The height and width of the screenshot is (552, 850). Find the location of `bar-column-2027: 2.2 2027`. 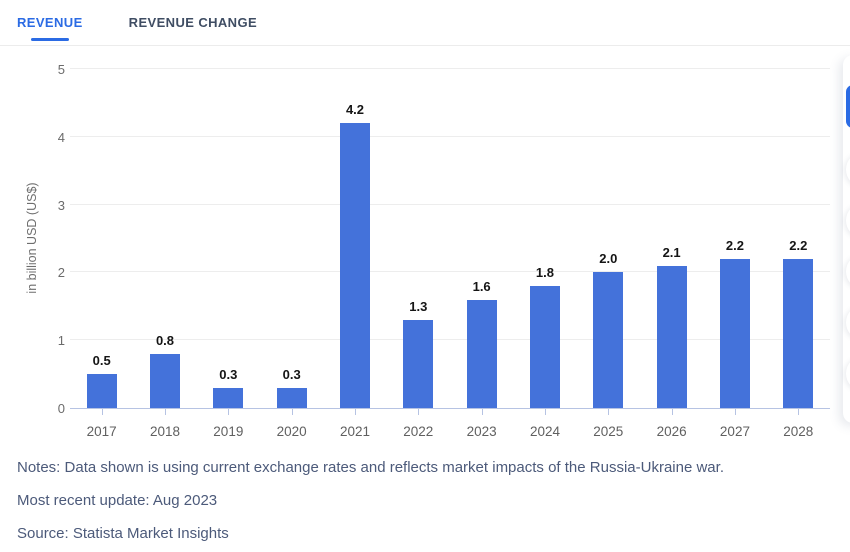

bar-column-2027: 2.2 2027 is located at coordinates (734, 254).